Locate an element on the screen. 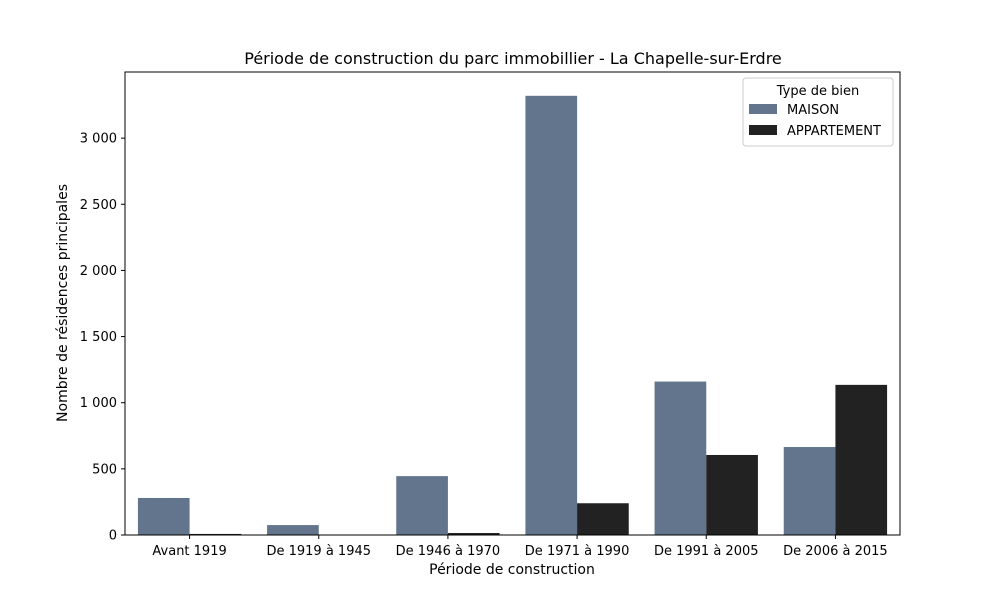 This screenshot has height=600, width=1000. legend-swatch-maison is located at coordinates (763, 109).